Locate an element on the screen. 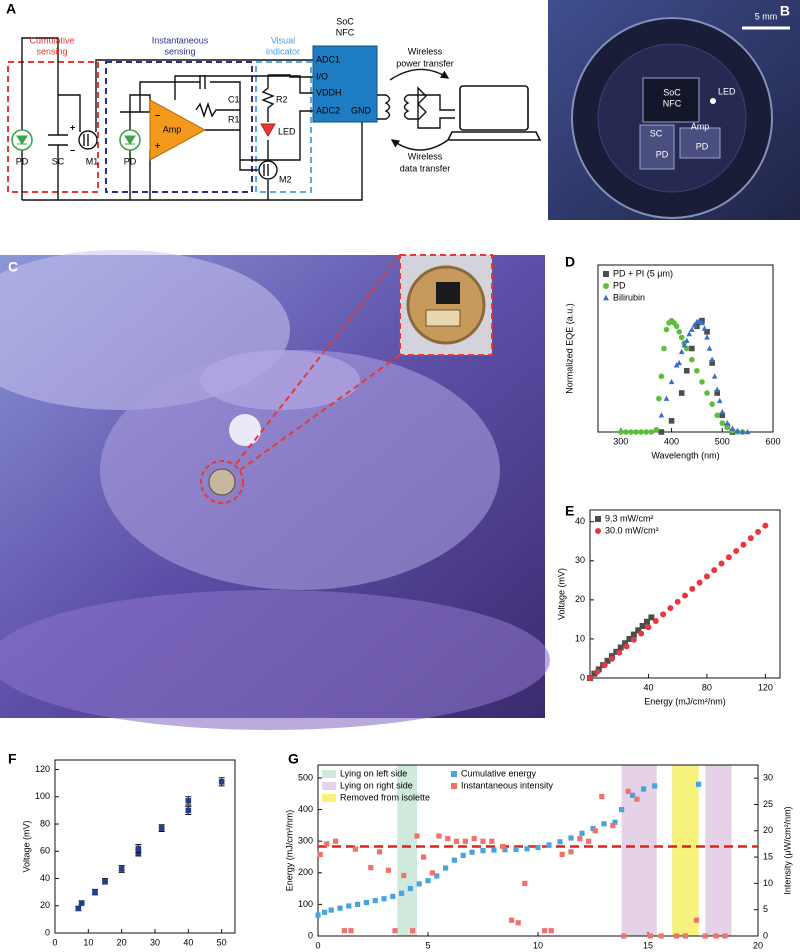 This screenshot has height=952, width=800. box-label: Cumulative is located at coordinates (51, 40).